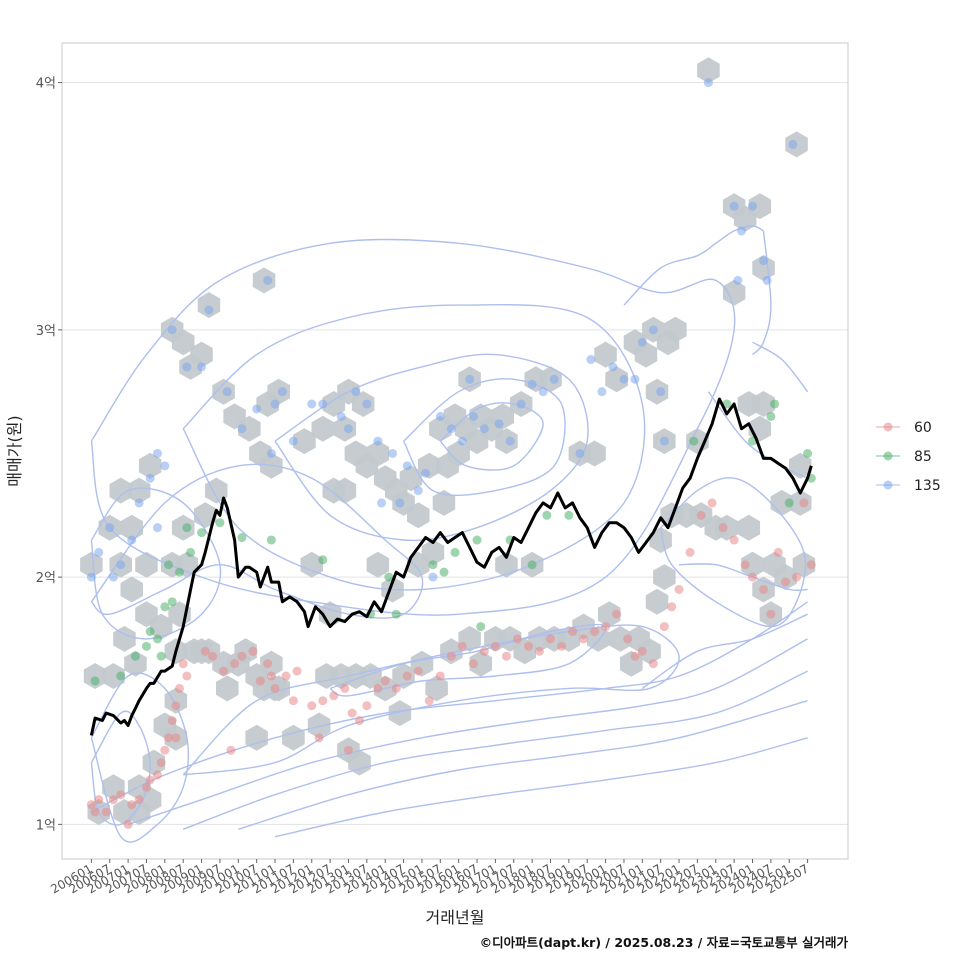 Image resolution: width=960 pixels, height=960 pixels. I want to click on x-axis-title: 거래년월, so click(455, 917).